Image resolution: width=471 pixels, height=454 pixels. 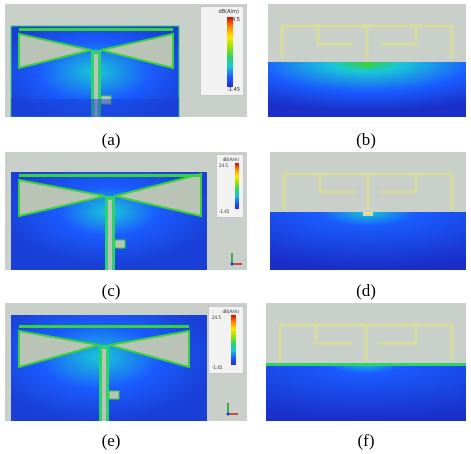 What do you see at coordinates (111, 440) in the screenshot?
I see `caption-e: (e)` at bounding box center [111, 440].